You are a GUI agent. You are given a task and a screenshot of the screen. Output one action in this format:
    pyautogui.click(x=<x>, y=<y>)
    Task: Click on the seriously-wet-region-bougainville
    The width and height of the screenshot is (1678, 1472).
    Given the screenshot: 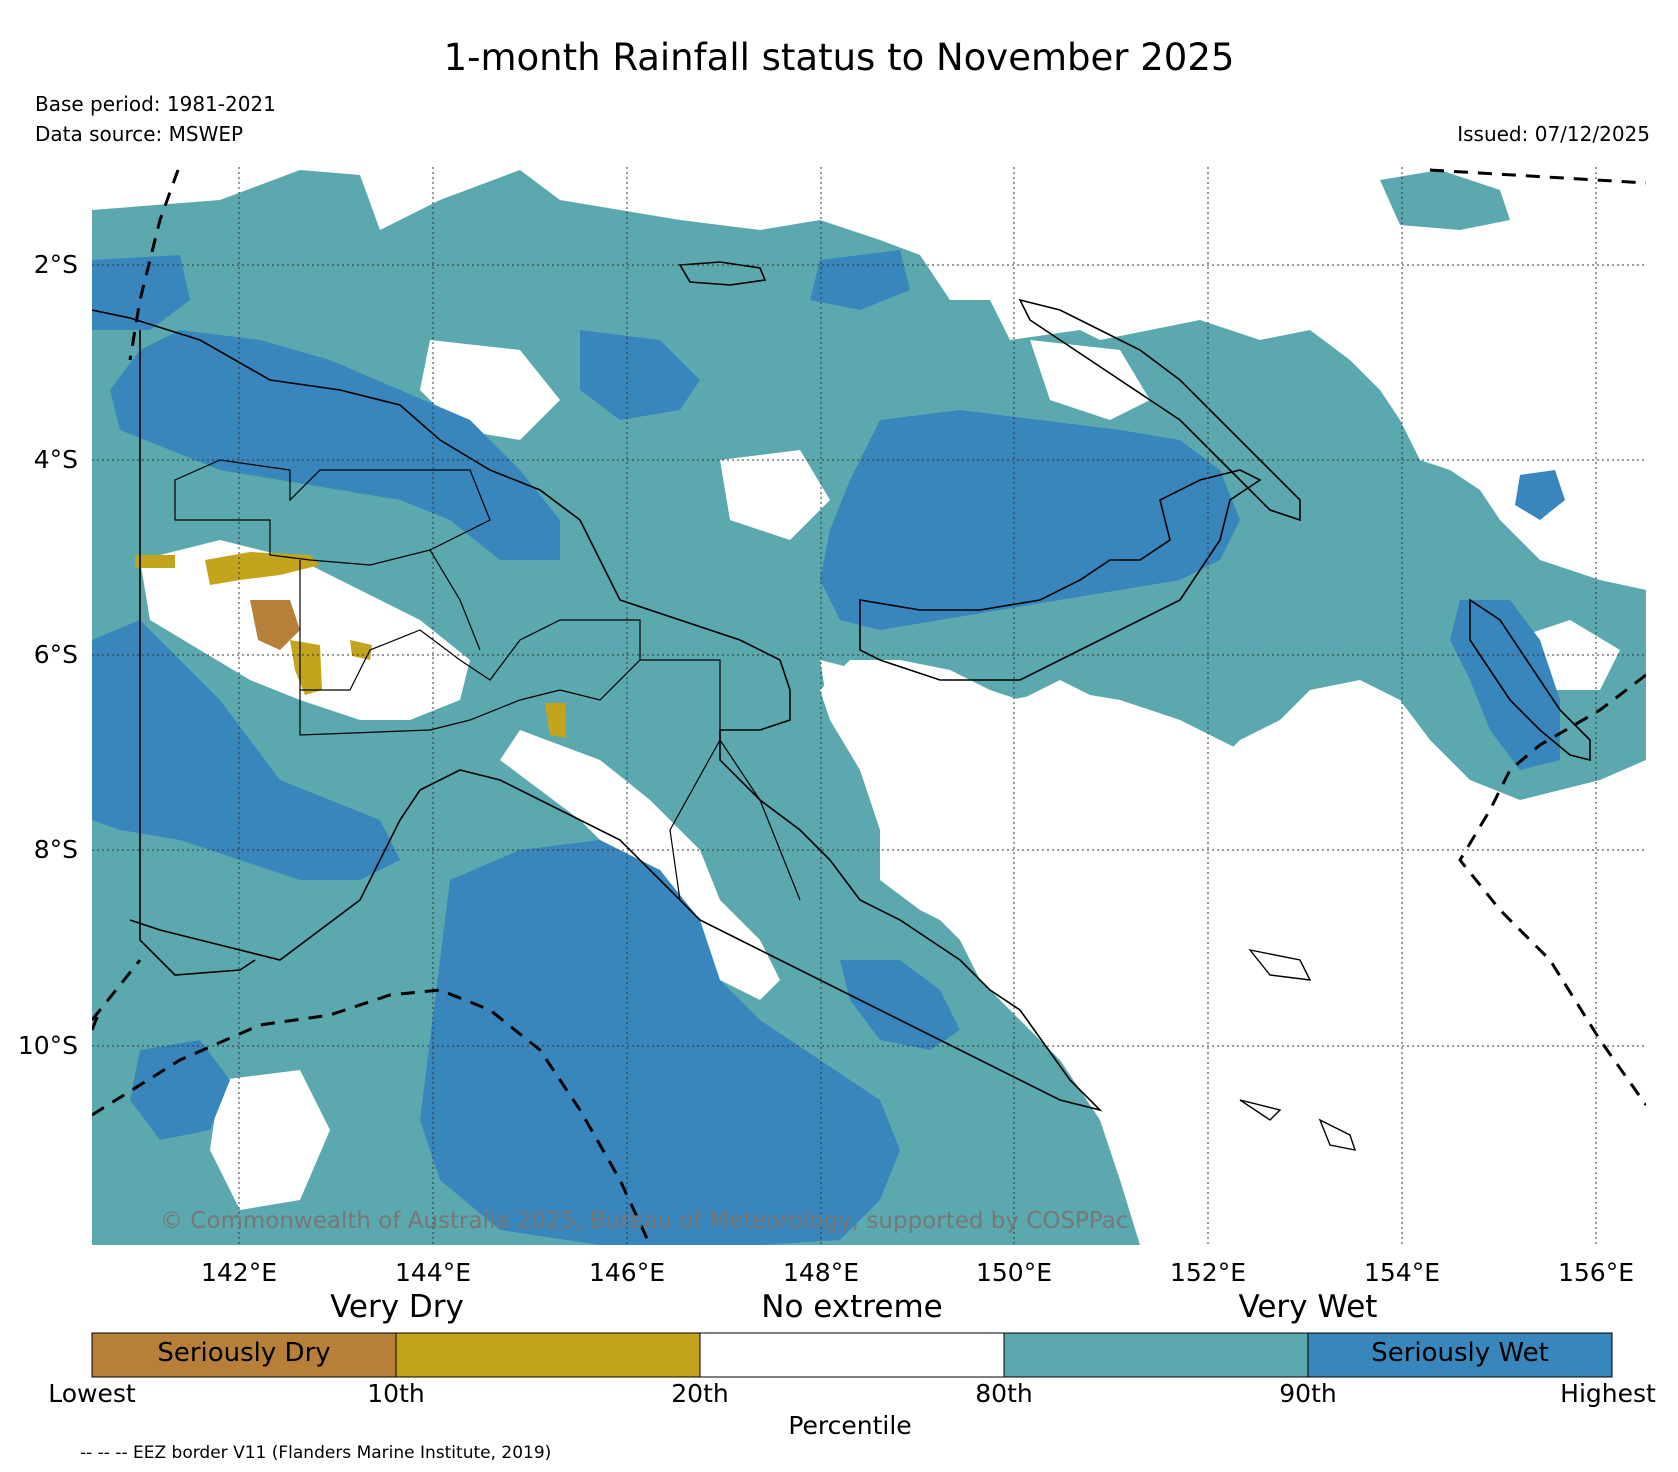 What is the action you would take?
    pyautogui.click(x=1505, y=685)
    